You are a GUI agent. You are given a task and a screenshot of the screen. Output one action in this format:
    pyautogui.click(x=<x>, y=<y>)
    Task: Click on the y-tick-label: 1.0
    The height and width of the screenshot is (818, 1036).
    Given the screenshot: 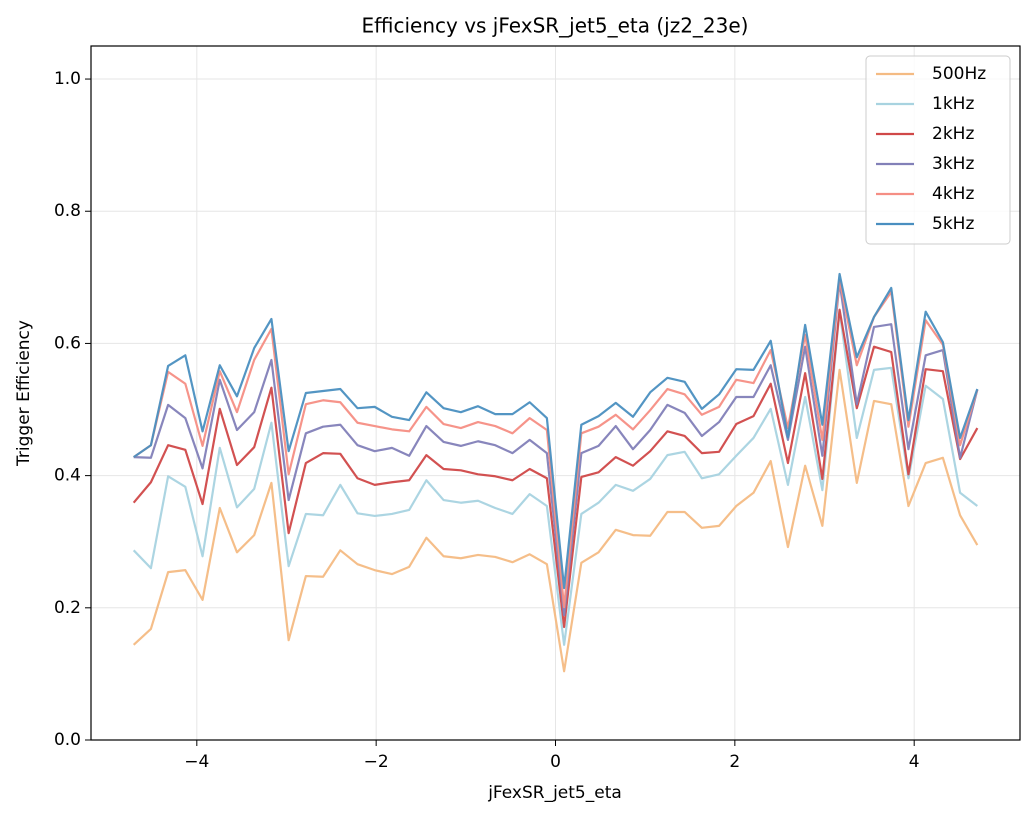 What is the action you would take?
    pyautogui.click(x=67, y=79)
    